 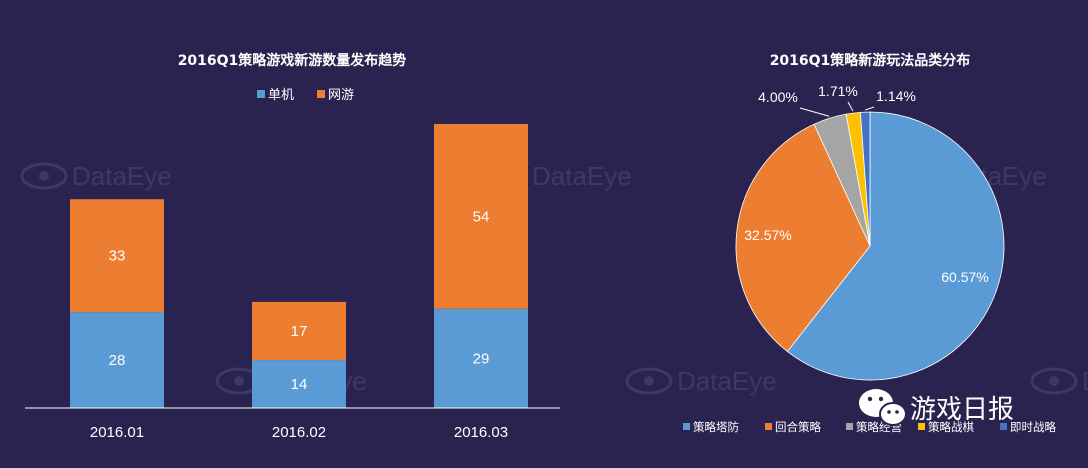 I want to click on watermark-4: DataEye, so click(x=701, y=381).